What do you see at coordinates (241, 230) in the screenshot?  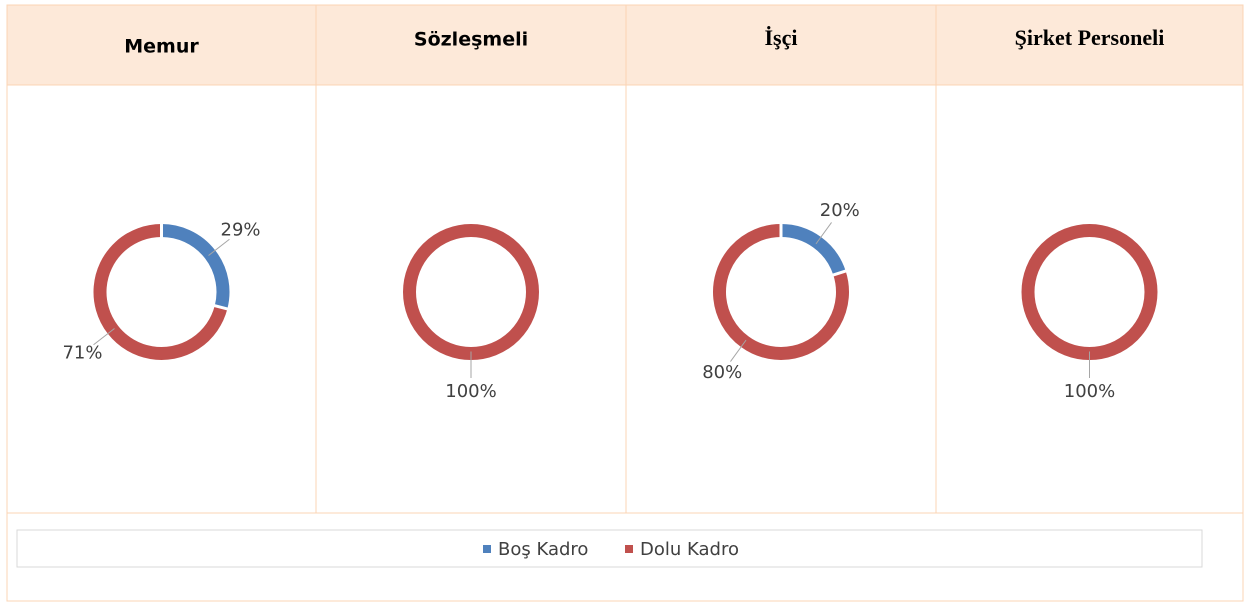 I see `data-label: 29%` at bounding box center [241, 230].